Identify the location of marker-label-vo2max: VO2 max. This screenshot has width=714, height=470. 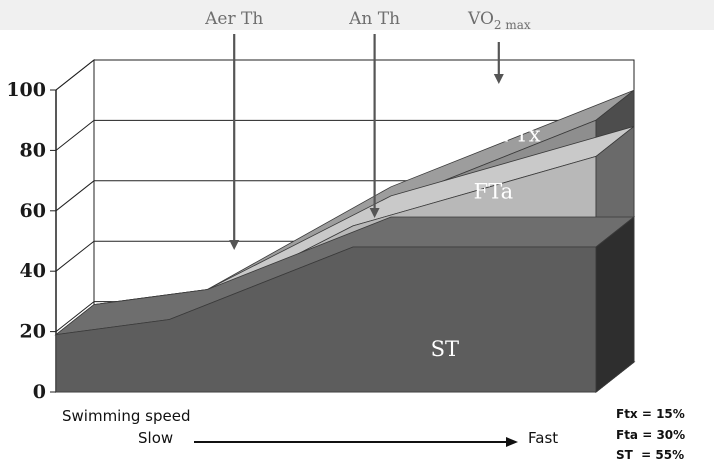
(499, 20).